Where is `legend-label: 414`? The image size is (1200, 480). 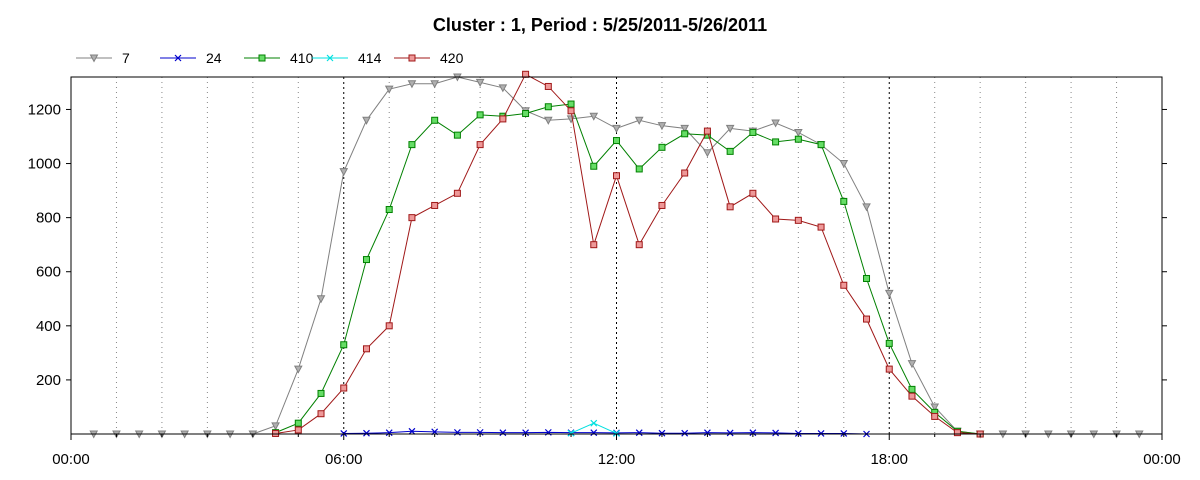
legend-label: 414 is located at coordinates (370, 58).